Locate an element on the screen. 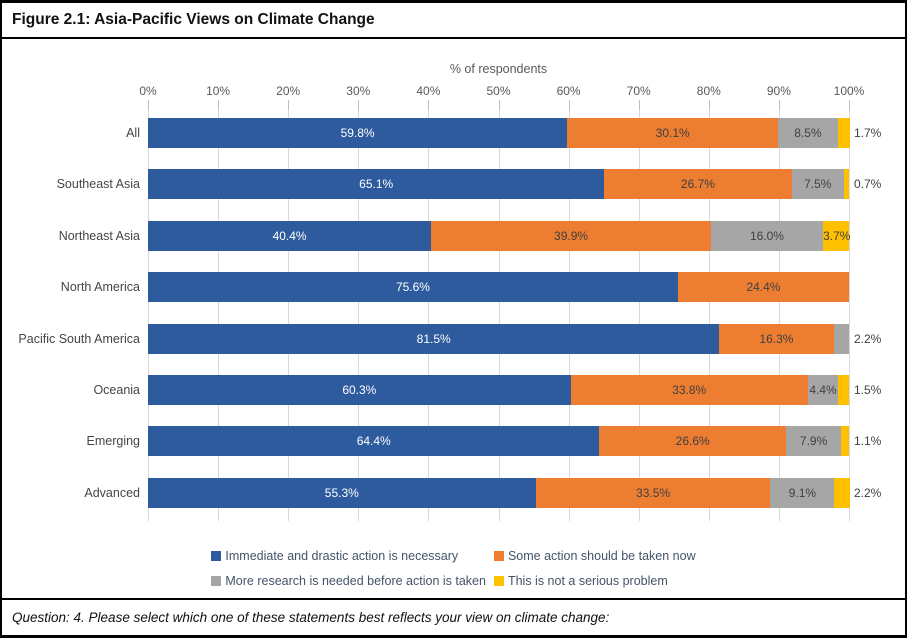 This screenshot has height=638, width=907. bar-data-label: 26.6% is located at coordinates (692, 441).